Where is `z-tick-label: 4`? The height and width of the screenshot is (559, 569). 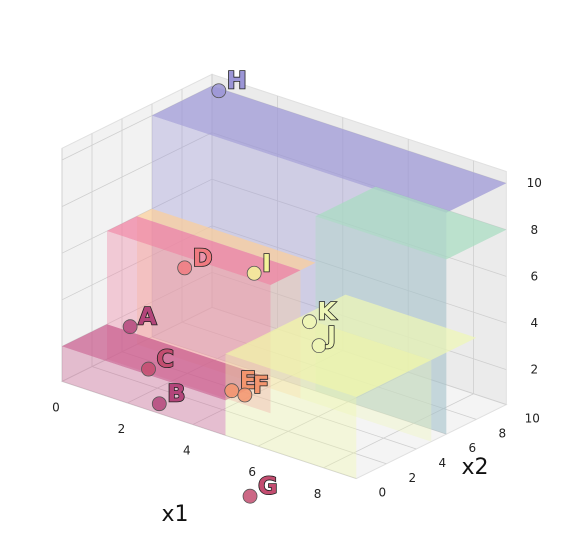 z-tick-label: 4 is located at coordinates (534, 323).